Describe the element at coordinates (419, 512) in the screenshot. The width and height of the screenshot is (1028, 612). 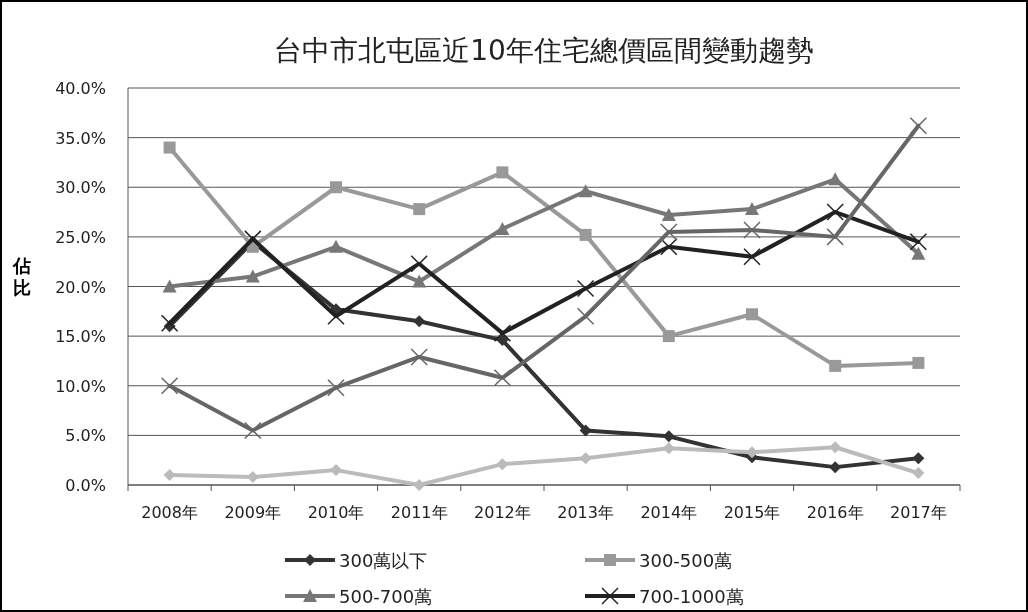
I see `x-tick-label: 2011年` at that location.